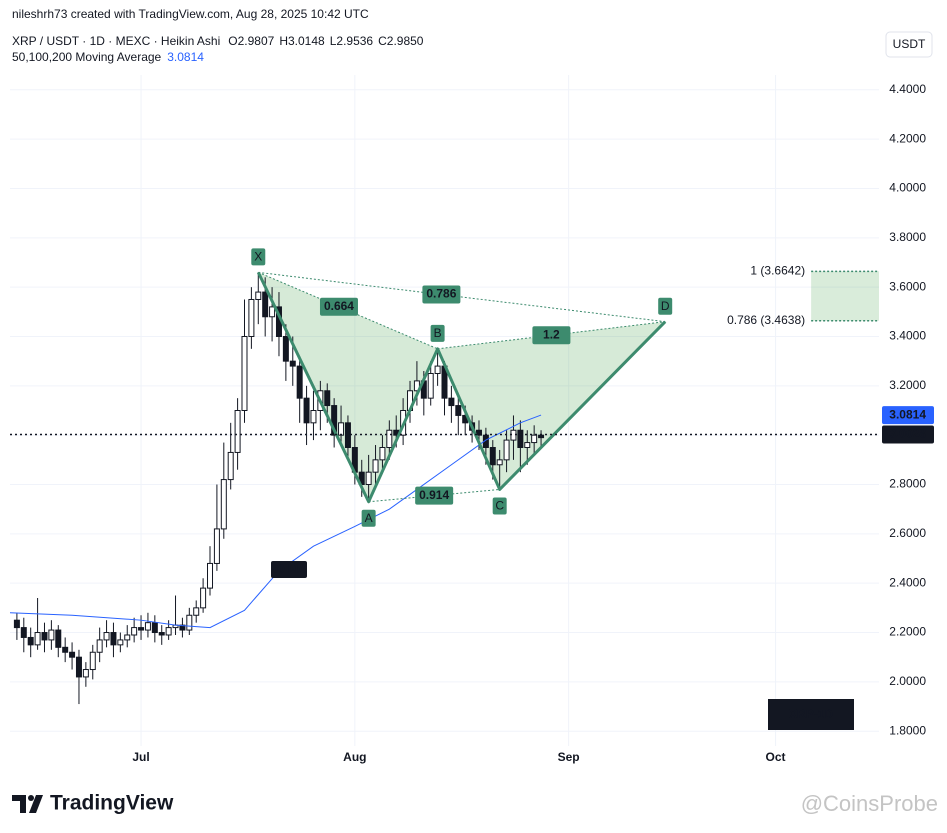  What do you see at coordinates (907, 138) in the screenshot?
I see `y-tick-label: 4.2000` at bounding box center [907, 138].